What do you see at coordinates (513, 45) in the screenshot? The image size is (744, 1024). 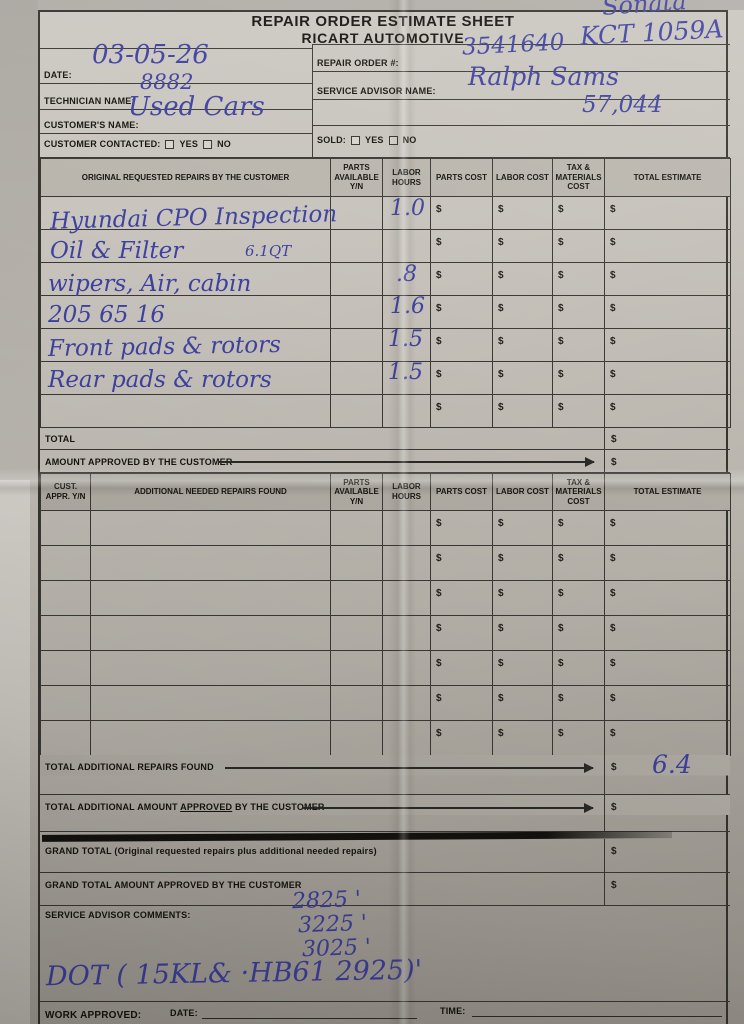 I see `handwritten-repair-order-number: 3541640` at bounding box center [513, 45].